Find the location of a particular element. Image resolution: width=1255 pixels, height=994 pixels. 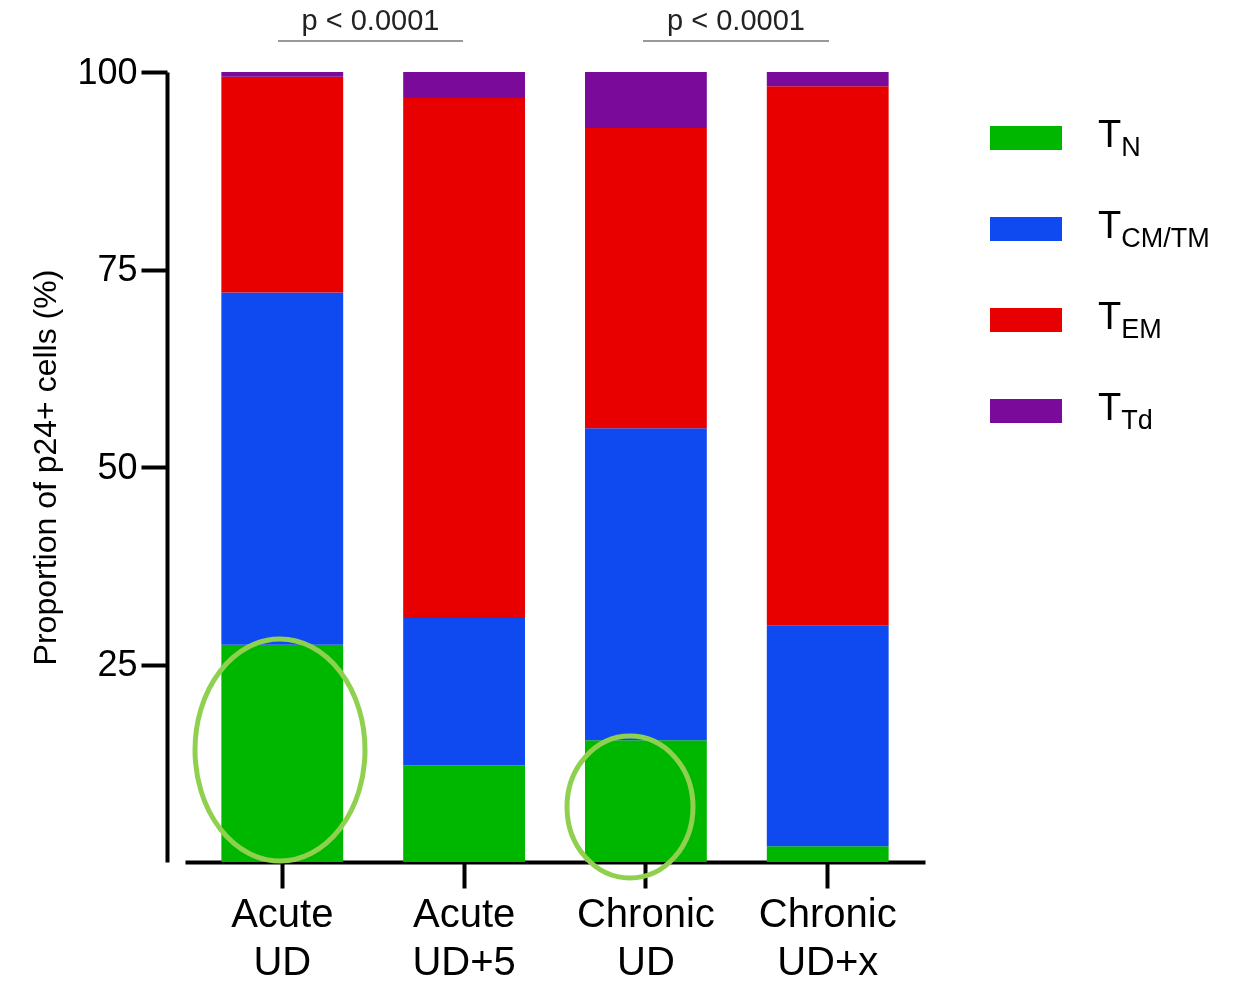

legend-label: T$_{Td}$ is located at coordinates (1125, 410).